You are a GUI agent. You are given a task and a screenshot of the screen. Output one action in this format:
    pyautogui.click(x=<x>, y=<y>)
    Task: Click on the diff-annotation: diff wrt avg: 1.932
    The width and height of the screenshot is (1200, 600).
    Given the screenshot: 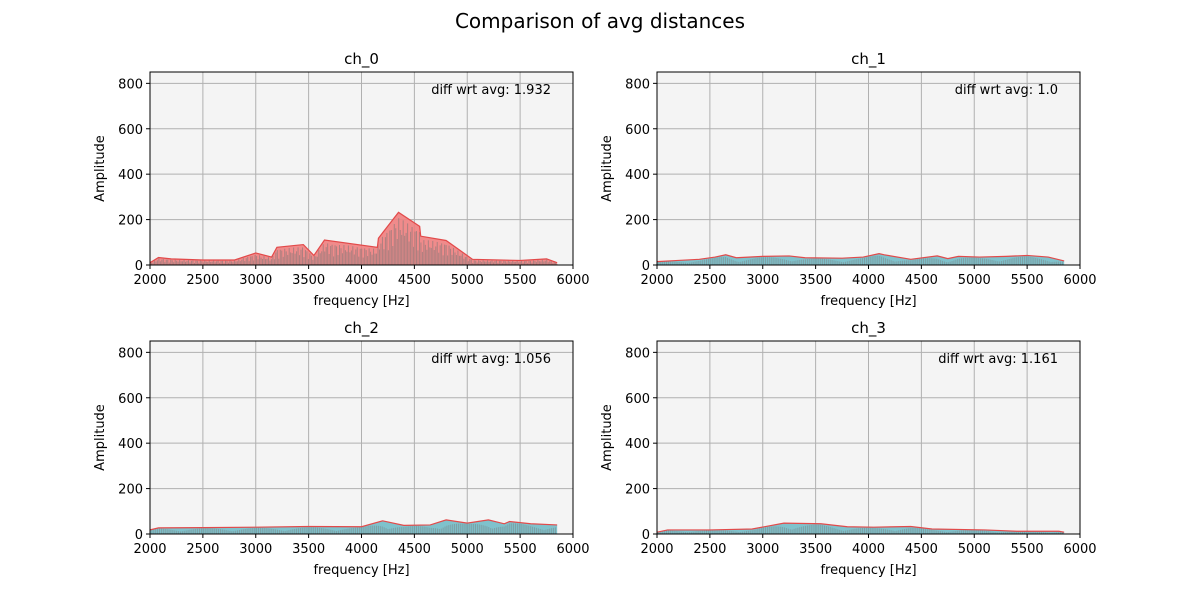 What is the action you would take?
    pyautogui.click(x=491, y=90)
    